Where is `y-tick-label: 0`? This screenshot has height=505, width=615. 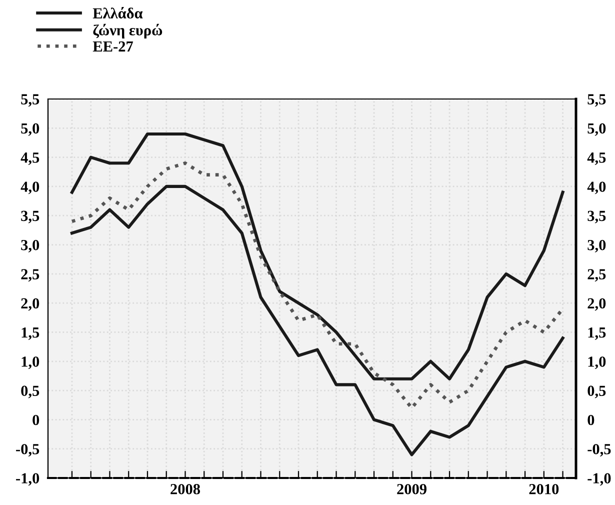 y-tick-label: 0 is located at coordinates (36, 420).